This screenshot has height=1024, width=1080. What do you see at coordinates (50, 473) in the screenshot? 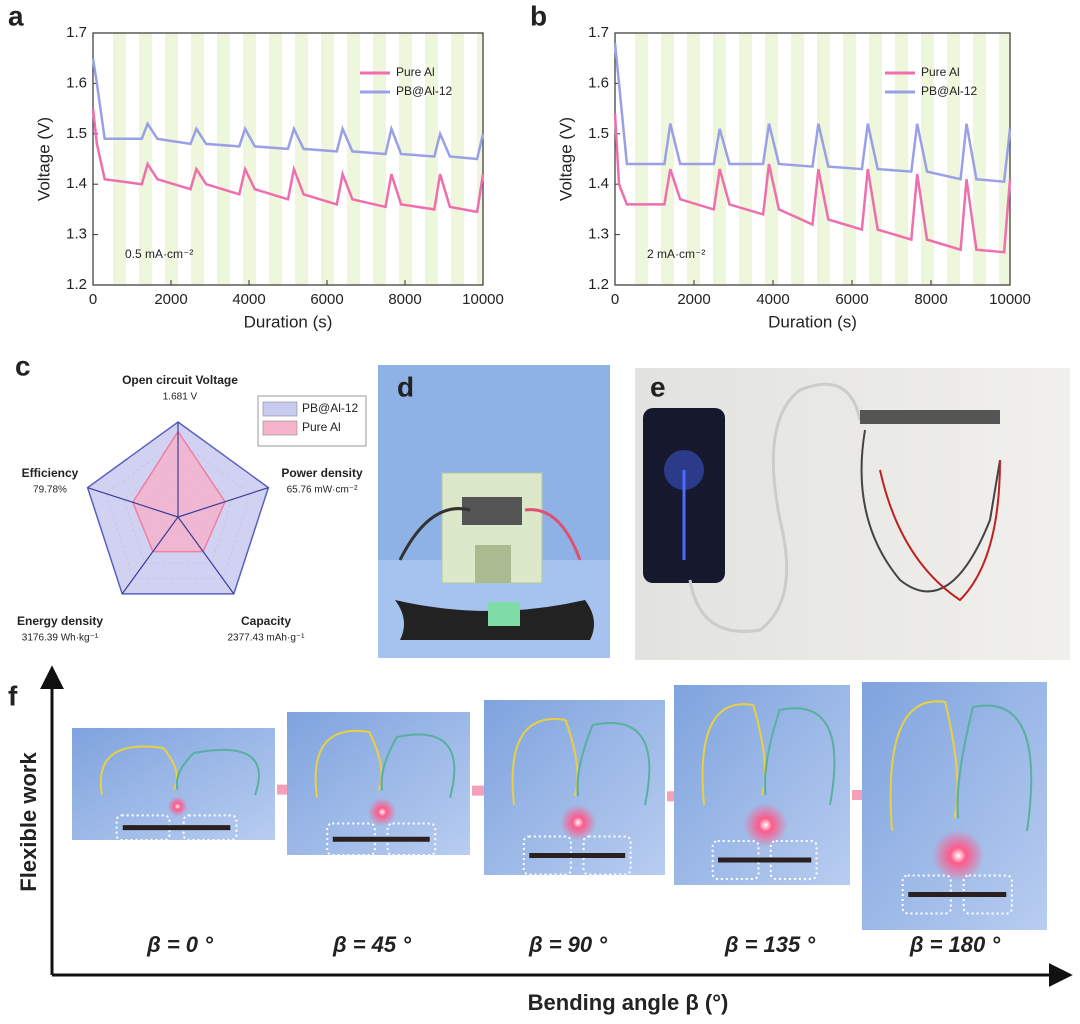
I see `radar-axis-label: Efficiency` at bounding box center [50, 473].